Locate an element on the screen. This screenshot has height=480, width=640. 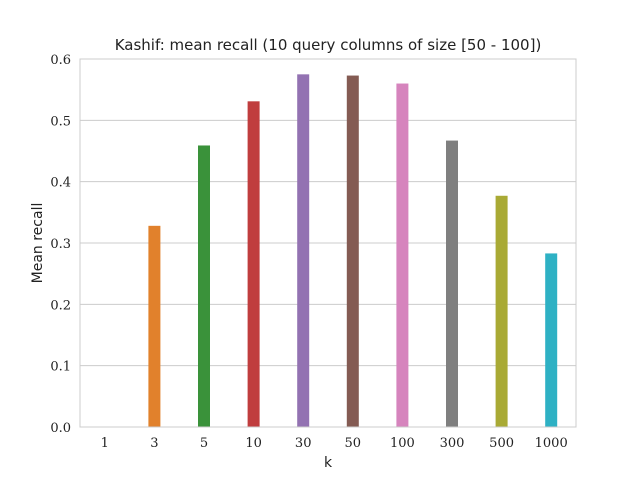
y-tick-label: 0.1 is located at coordinates (60, 367).